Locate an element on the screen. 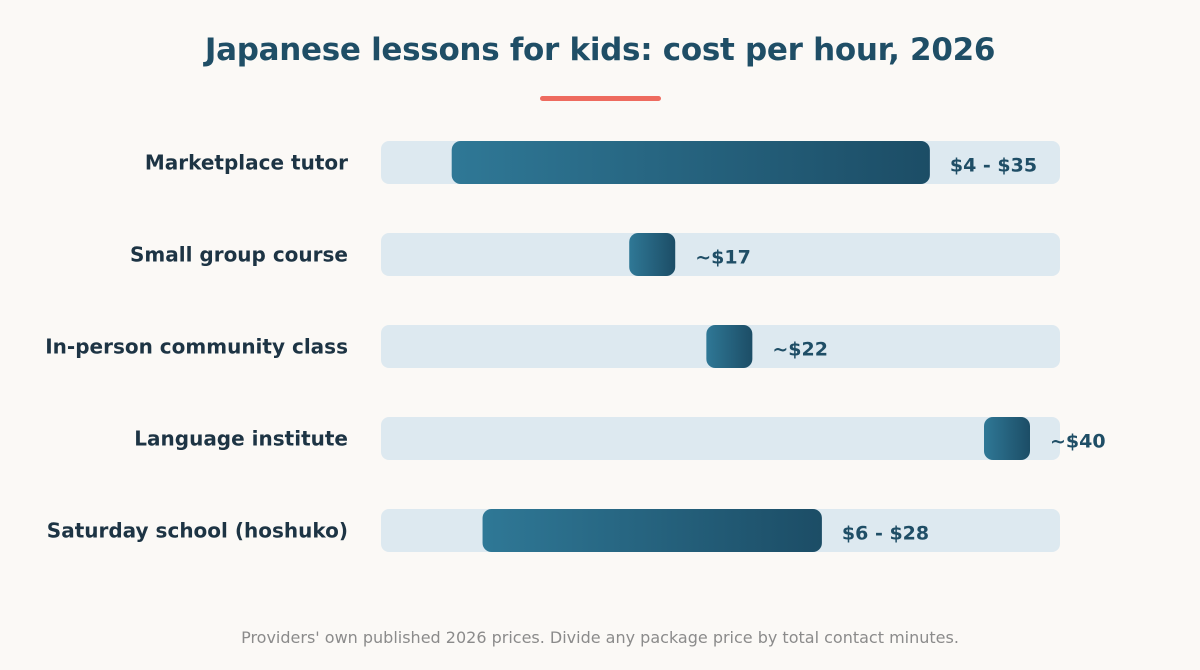 Image resolution: width=1200 pixels, height=670 pixels. category-label: Small group course is located at coordinates (239, 255).